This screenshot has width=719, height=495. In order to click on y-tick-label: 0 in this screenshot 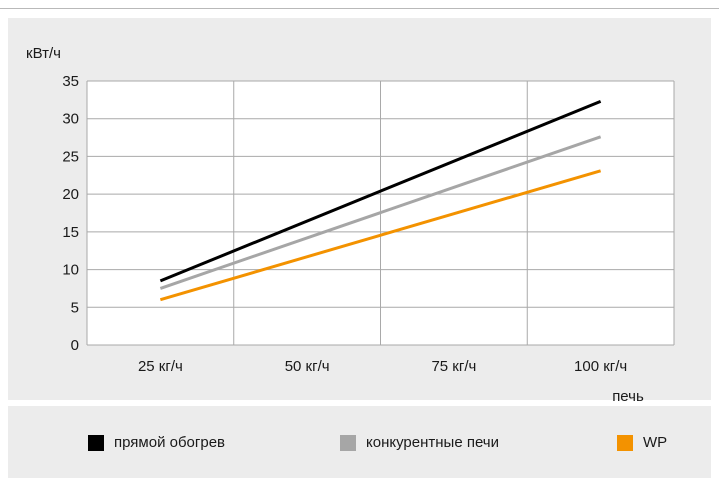, I will do `click(75, 345)`.